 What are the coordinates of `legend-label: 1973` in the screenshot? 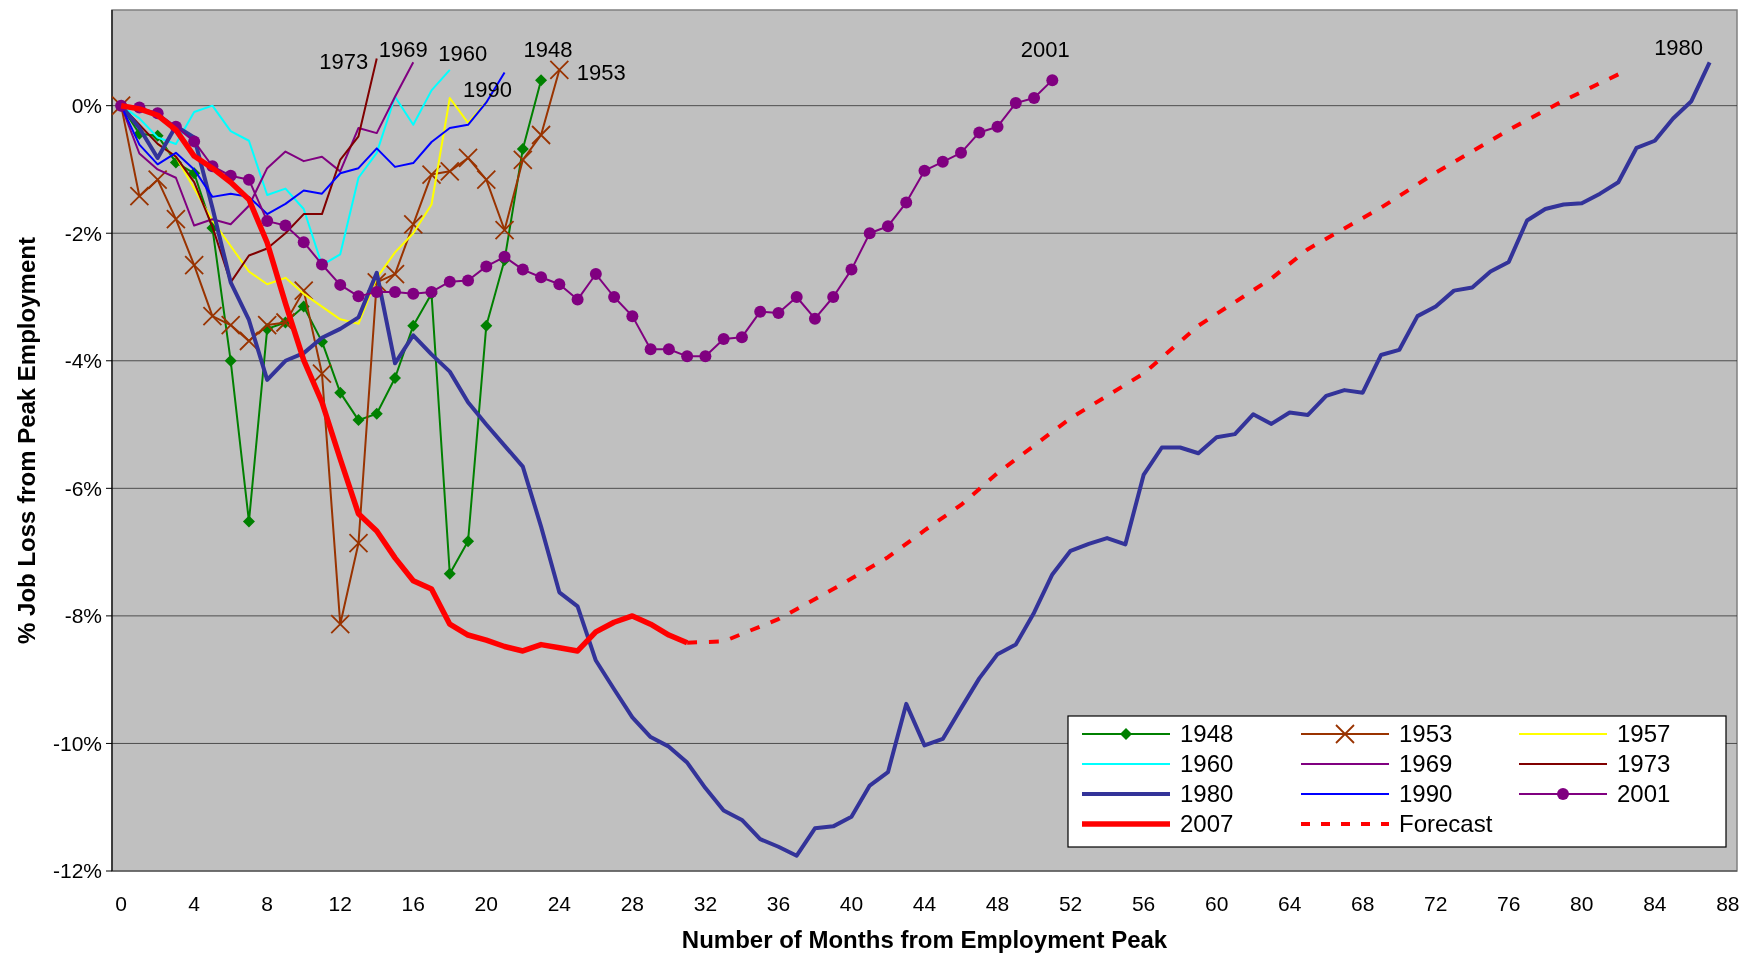 It's located at (1644, 764).